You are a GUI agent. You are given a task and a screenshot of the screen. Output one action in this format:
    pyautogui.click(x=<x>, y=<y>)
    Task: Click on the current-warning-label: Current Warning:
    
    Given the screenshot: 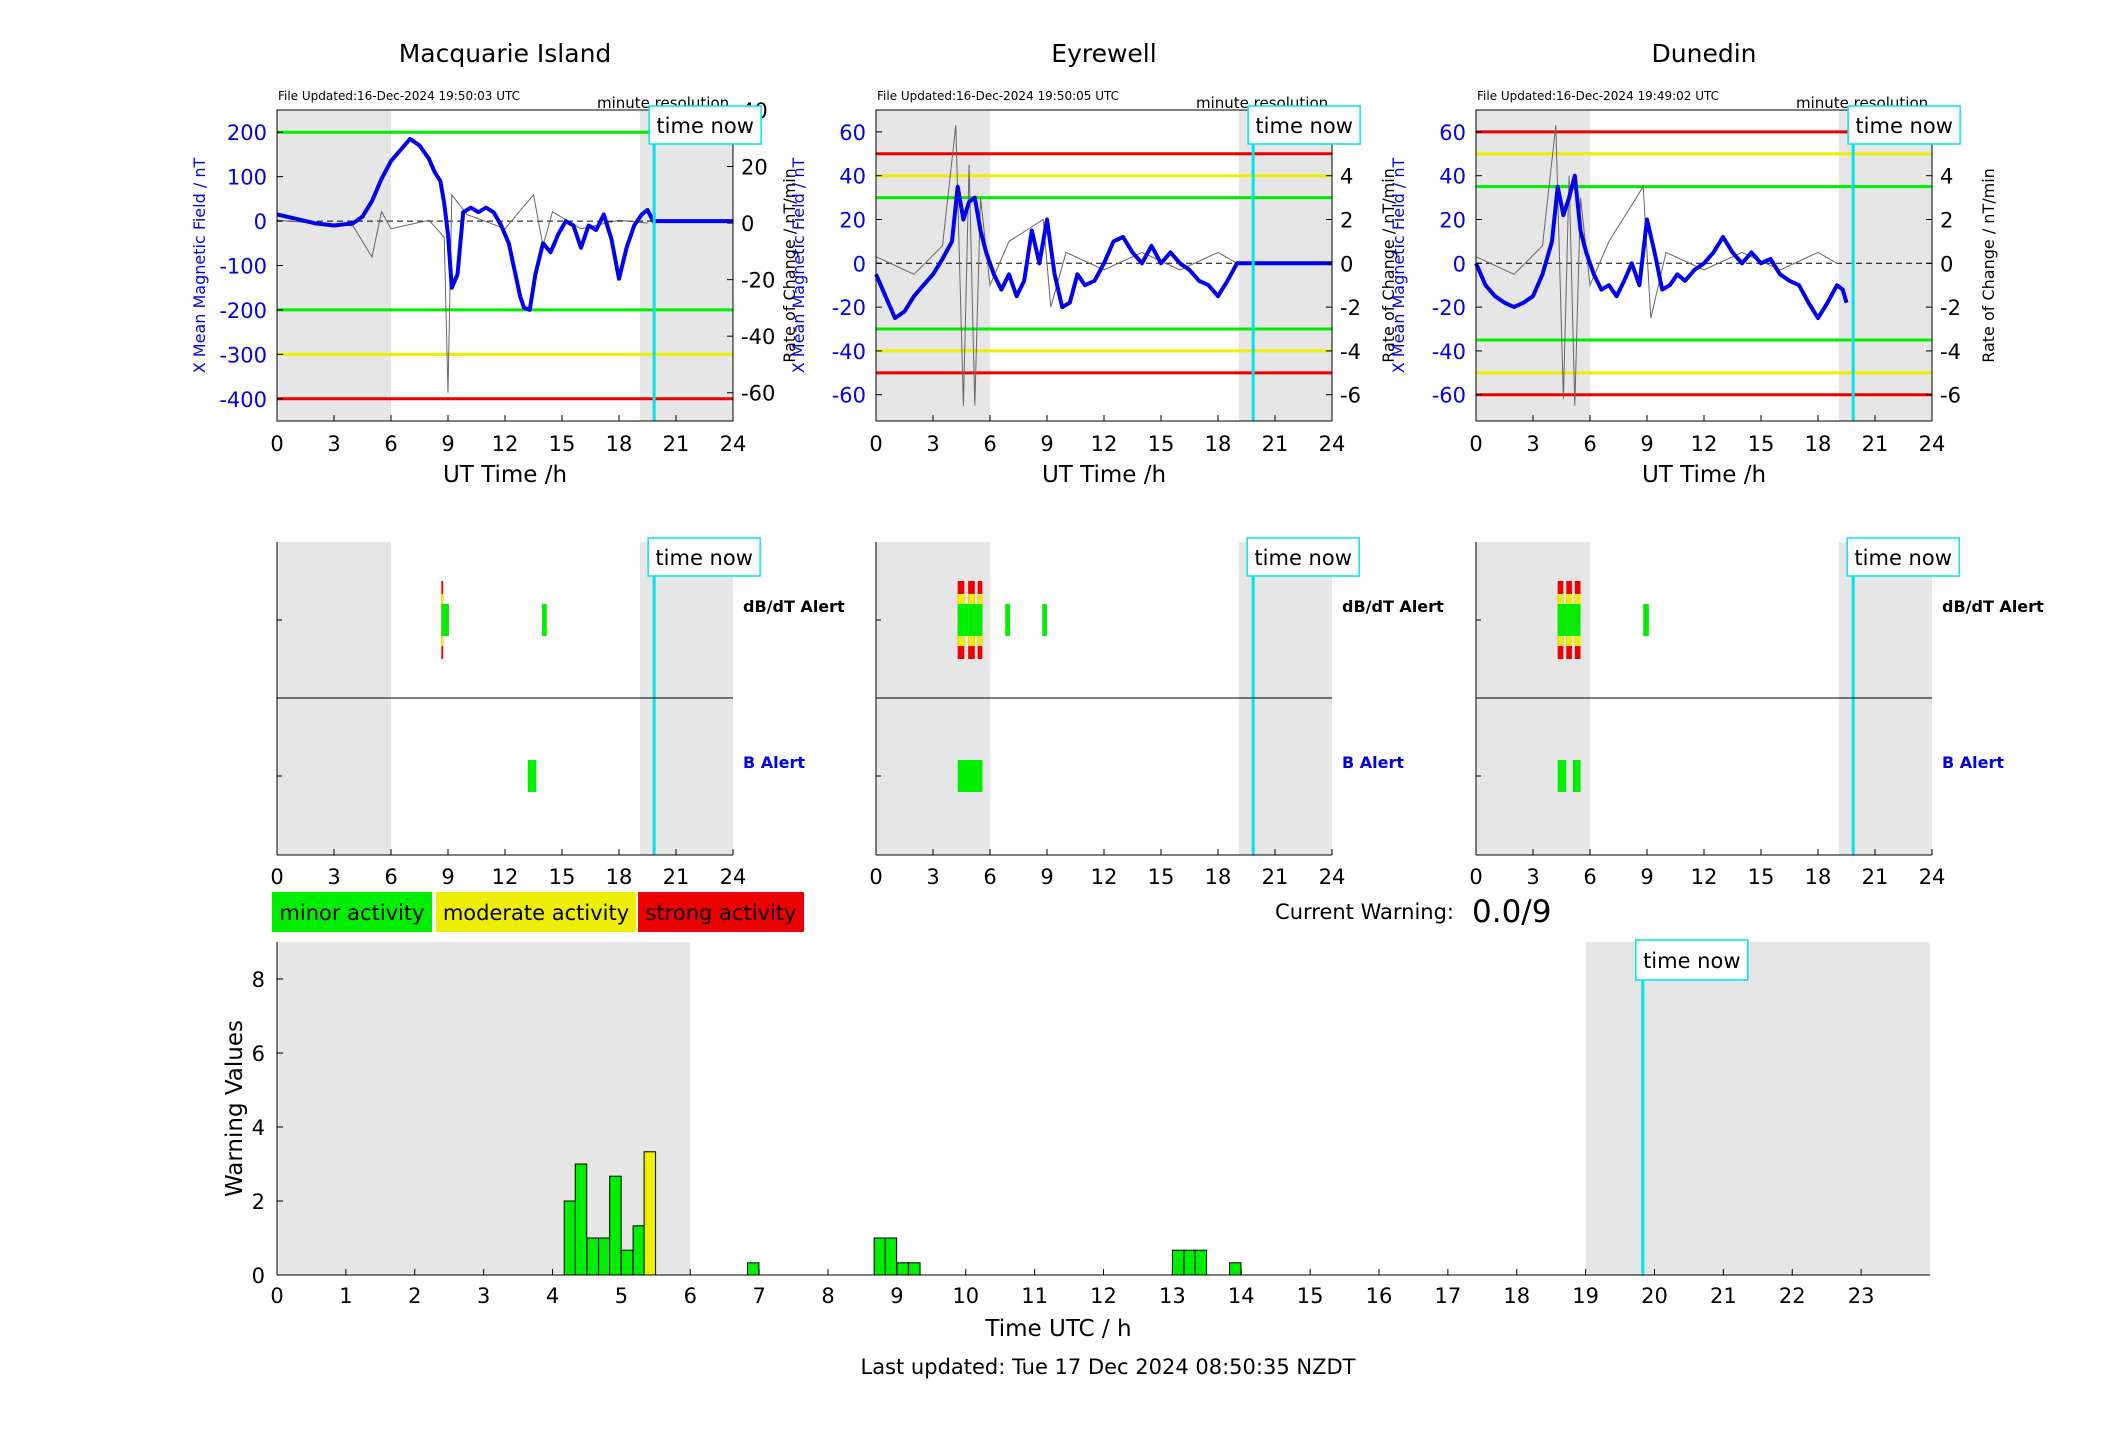 What is the action you would take?
    pyautogui.click(x=1364, y=912)
    